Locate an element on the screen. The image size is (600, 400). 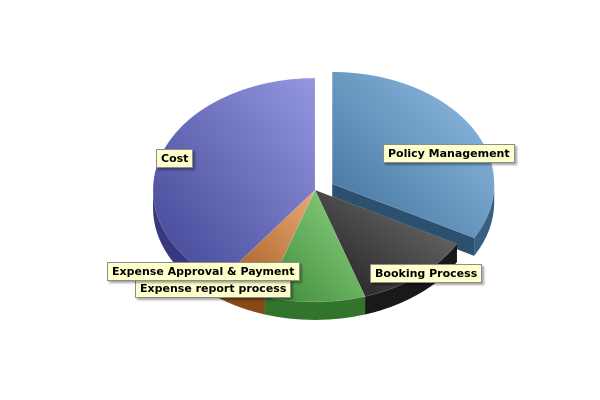
slice-label-expense-report-process: Expense report process is located at coordinates (213, 288).